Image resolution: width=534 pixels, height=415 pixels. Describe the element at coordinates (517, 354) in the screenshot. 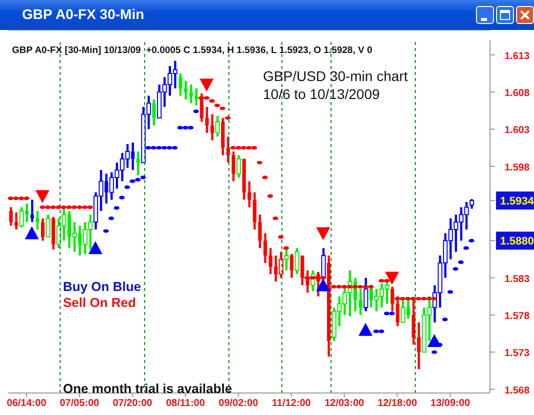

I see `y-tick-label: 1.573` at that location.